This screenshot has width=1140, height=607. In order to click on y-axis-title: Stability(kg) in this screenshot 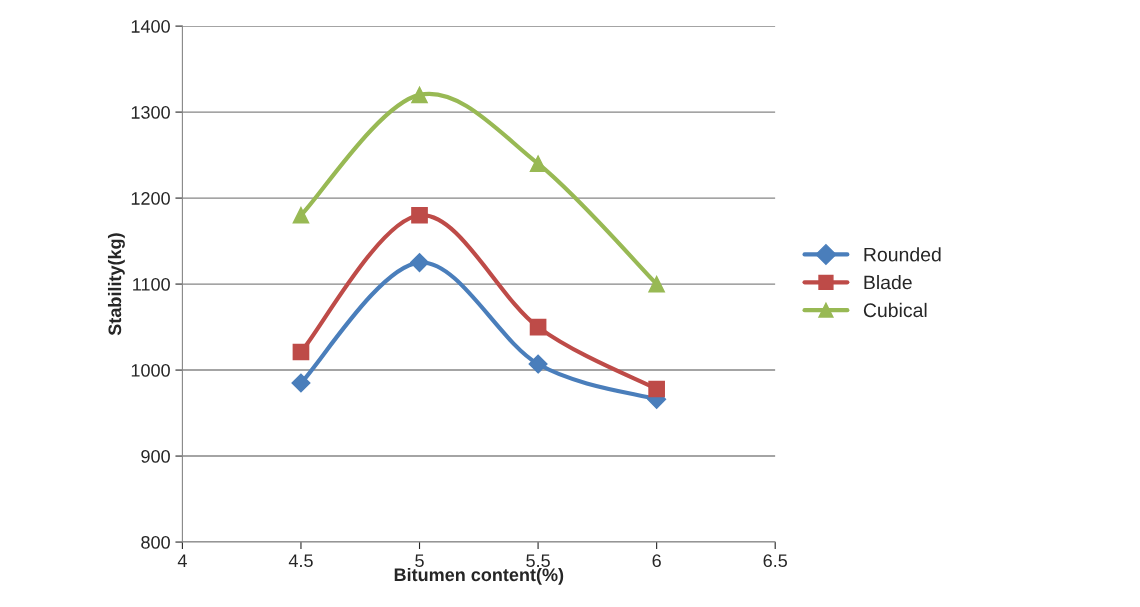, I will do `click(116, 284)`.